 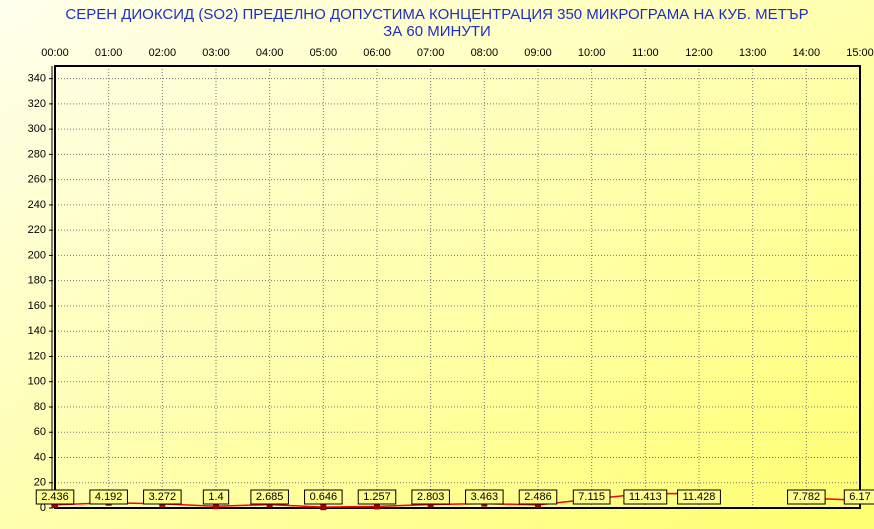 What do you see at coordinates (40, 457) in the screenshot?
I see `y-tick-label: 40` at bounding box center [40, 457].